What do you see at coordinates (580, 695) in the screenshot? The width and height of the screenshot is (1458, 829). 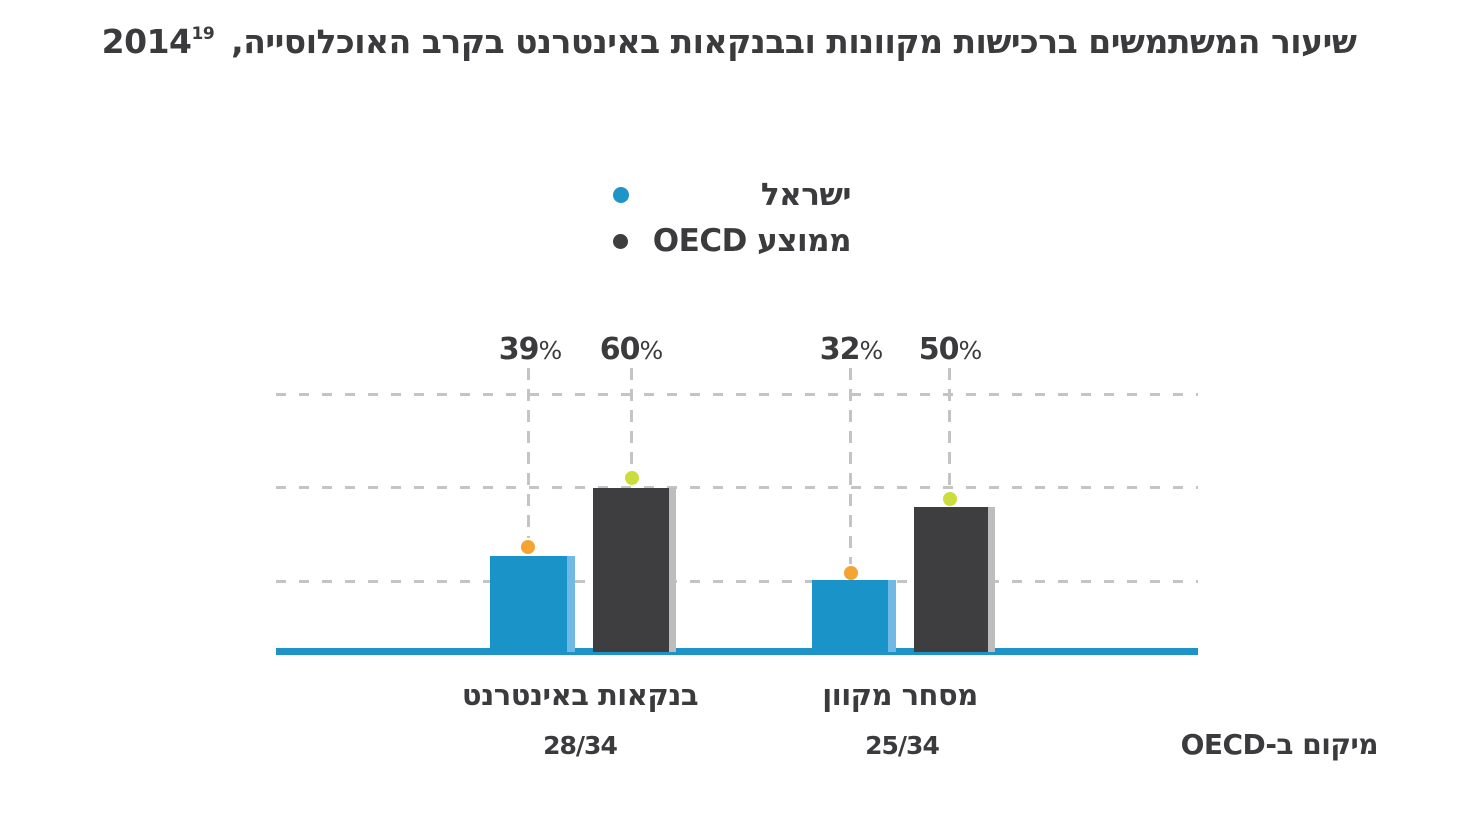 I see `category-label-banking: בנקאות באינטרנט` at bounding box center [580, 695].